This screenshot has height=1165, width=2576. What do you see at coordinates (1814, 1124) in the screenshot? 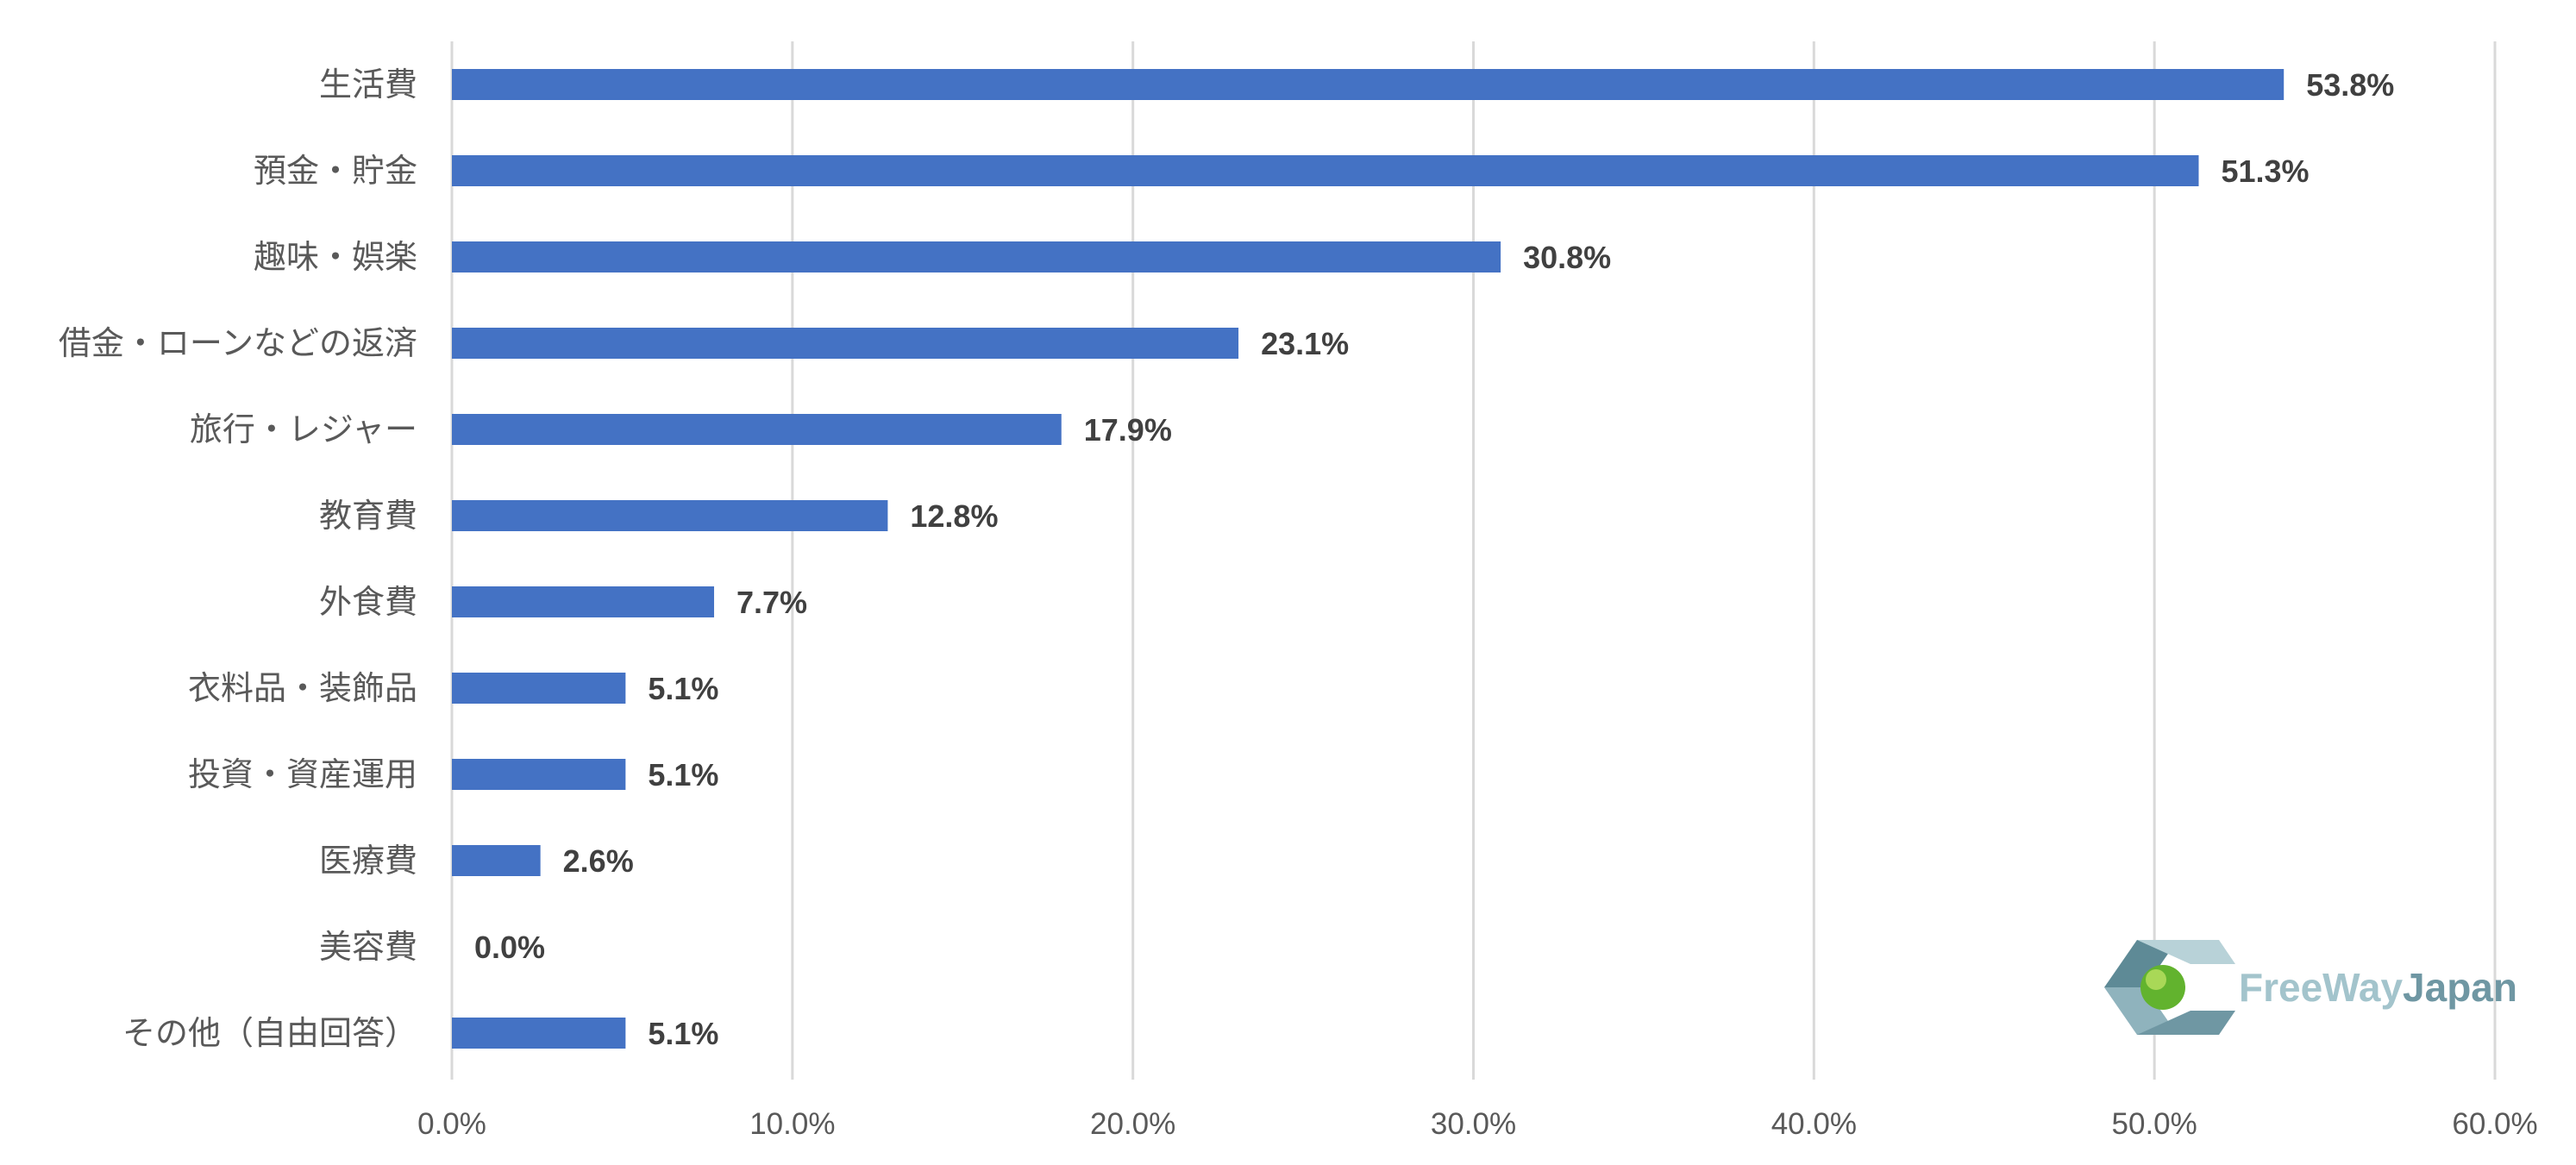
I see `x-tick-label: 40.0%` at bounding box center [1814, 1124].